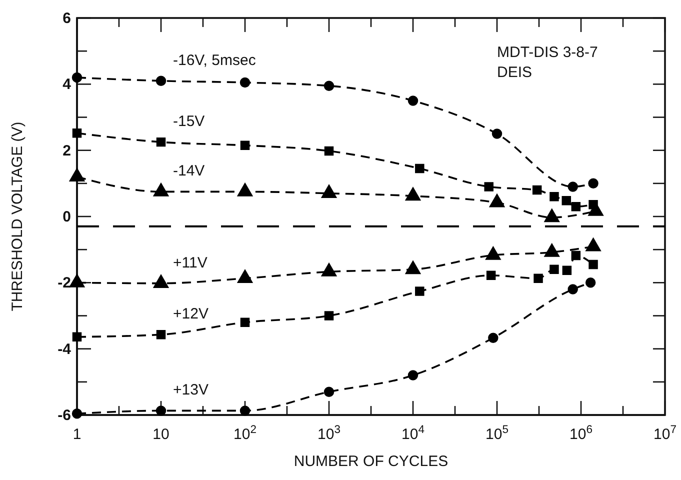 The image size is (681, 480). Describe the element at coordinates (190, 263) in the screenshot. I see `series-label: +11V` at that location.